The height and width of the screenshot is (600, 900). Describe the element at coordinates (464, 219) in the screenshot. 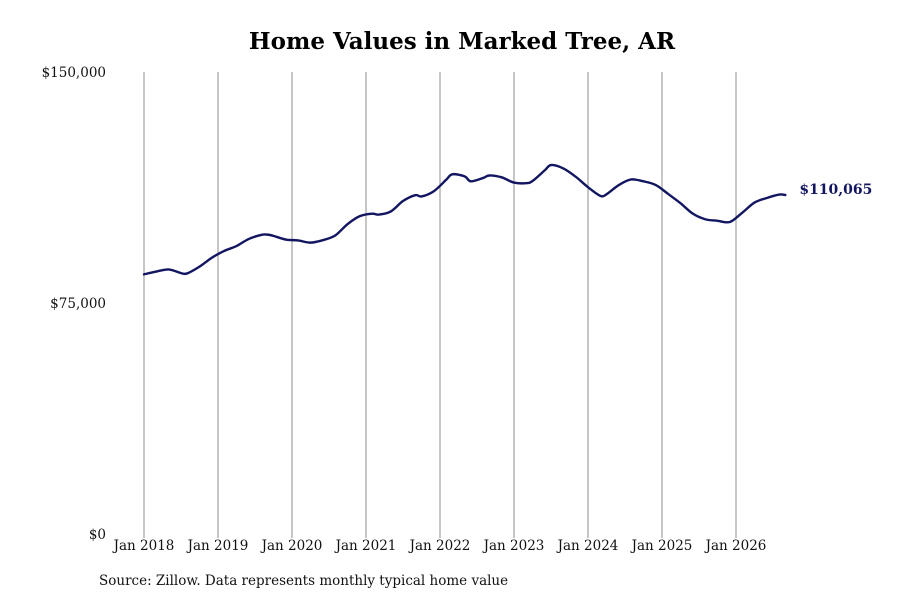

I see `series-line-home-values` at that location.